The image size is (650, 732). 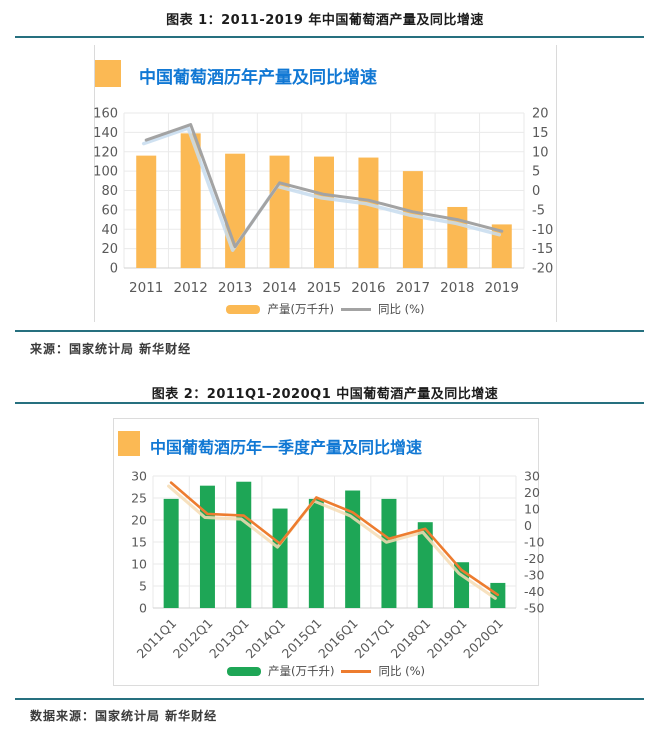 What do you see at coordinates (325, 20) in the screenshot?
I see `figure1-caption: 图表 1：2011-2019 年中国葡萄酒产量及同比增速` at bounding box center [325, 20].